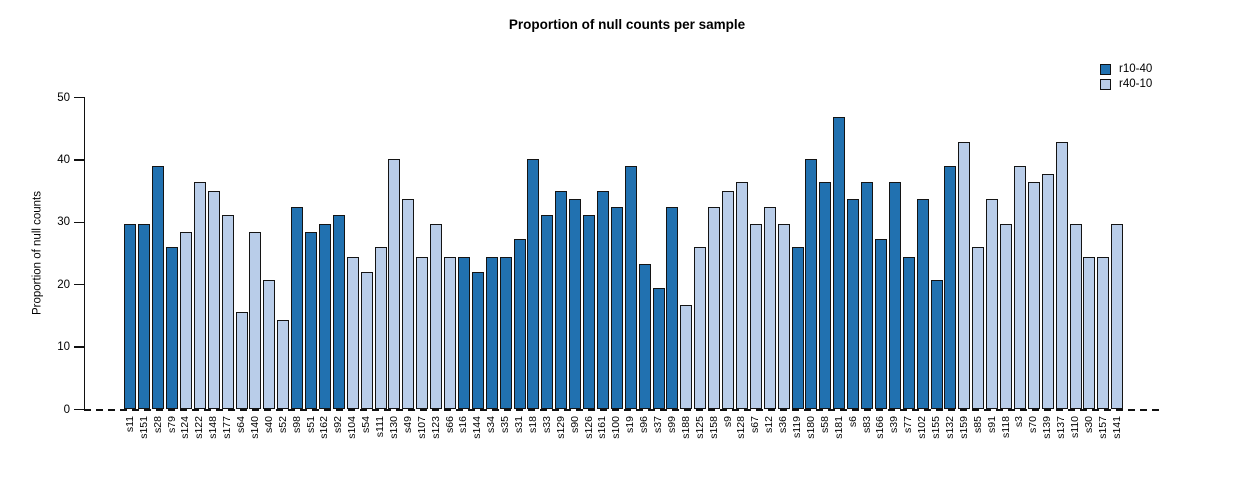 This screenshot has width=1238, height=500. I want to click on bar-s35, so click(505, 333).